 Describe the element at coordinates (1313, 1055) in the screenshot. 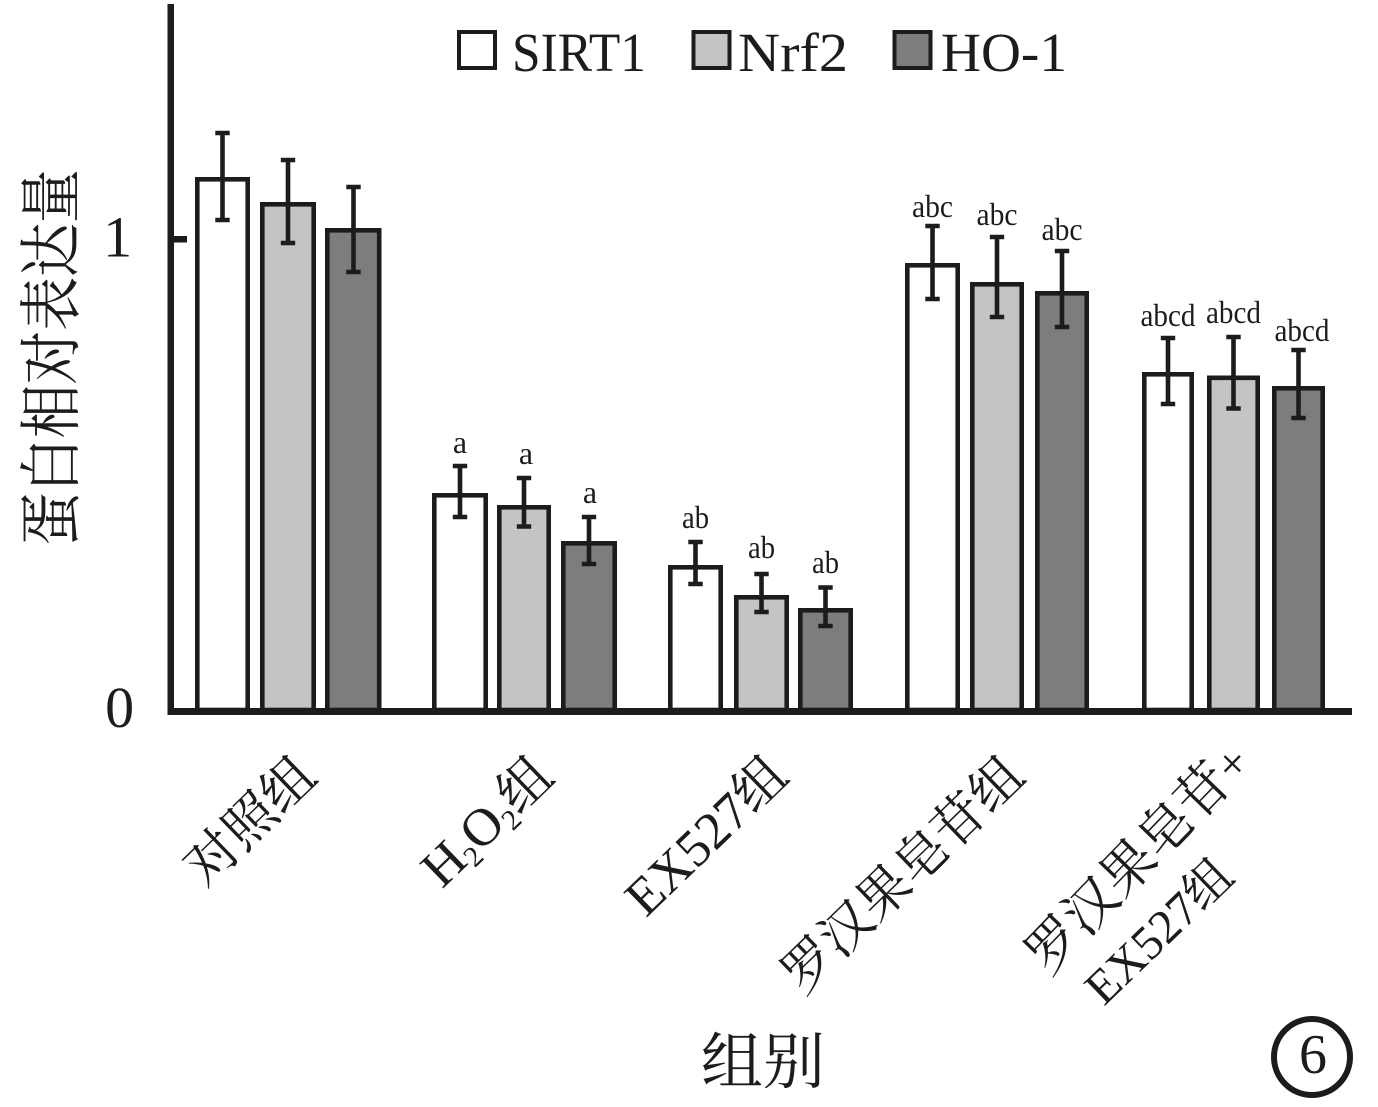

I see `svg-text: 6` at that location.